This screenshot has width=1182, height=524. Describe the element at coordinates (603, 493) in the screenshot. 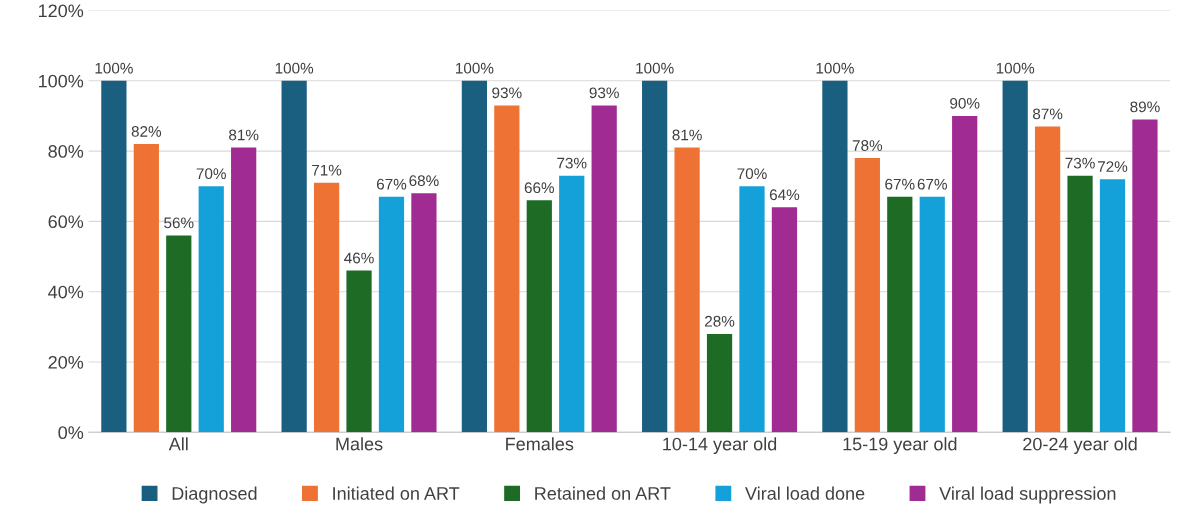

I see `legend-label: Retained on ART` at that location.